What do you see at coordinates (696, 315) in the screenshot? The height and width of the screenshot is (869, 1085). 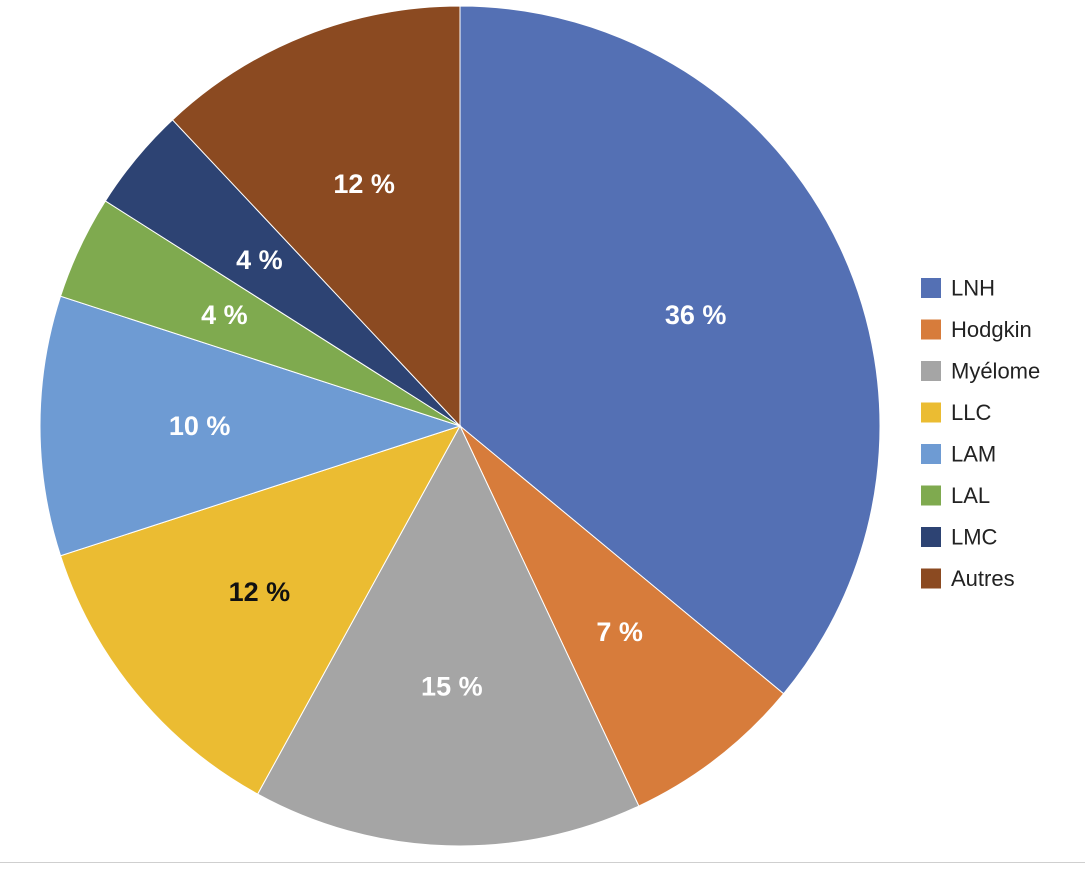 I see `slice-value-label-lnh: 36 %` at bounding box center [696, 315].